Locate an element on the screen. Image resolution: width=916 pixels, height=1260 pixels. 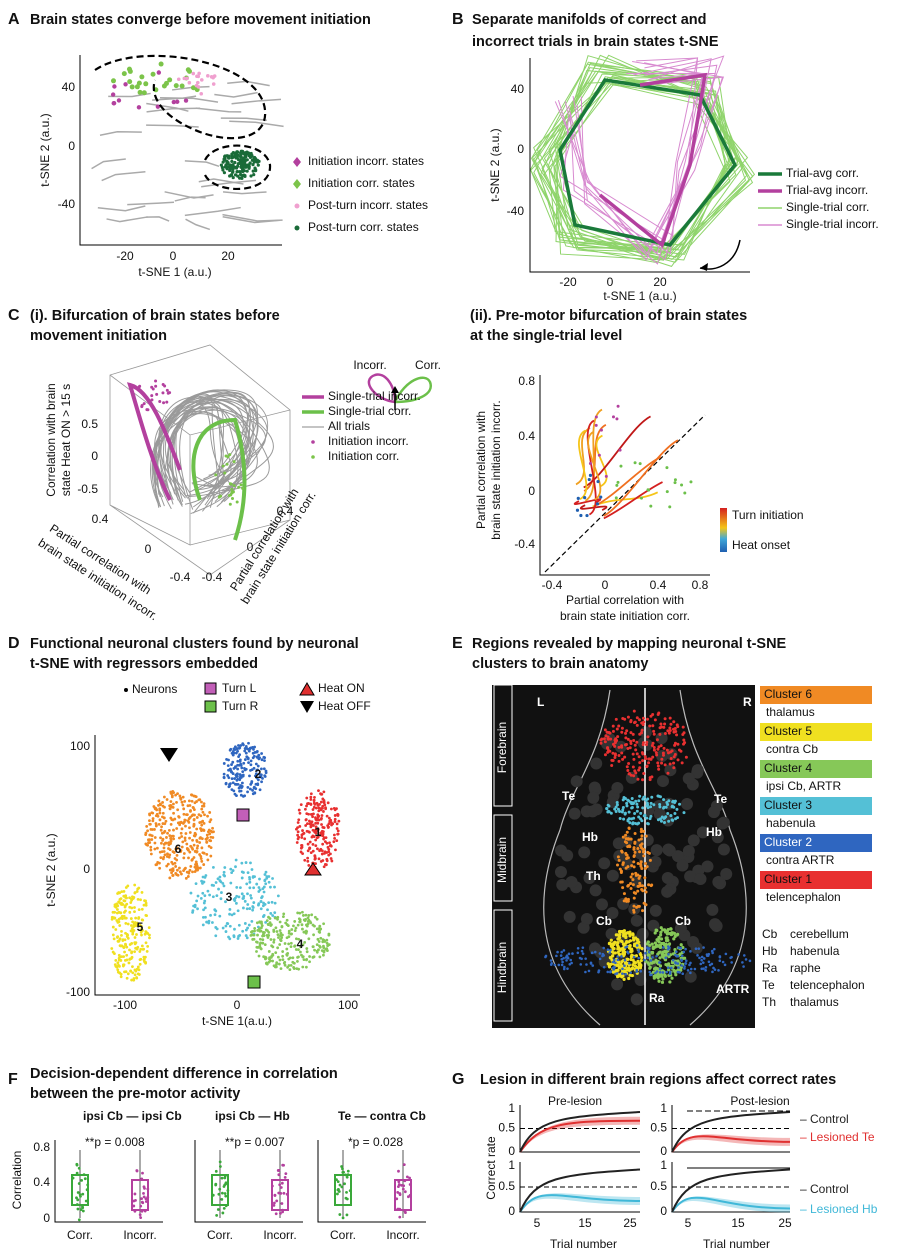
cluster-region: thalamus is located at coordinates (790, 712).